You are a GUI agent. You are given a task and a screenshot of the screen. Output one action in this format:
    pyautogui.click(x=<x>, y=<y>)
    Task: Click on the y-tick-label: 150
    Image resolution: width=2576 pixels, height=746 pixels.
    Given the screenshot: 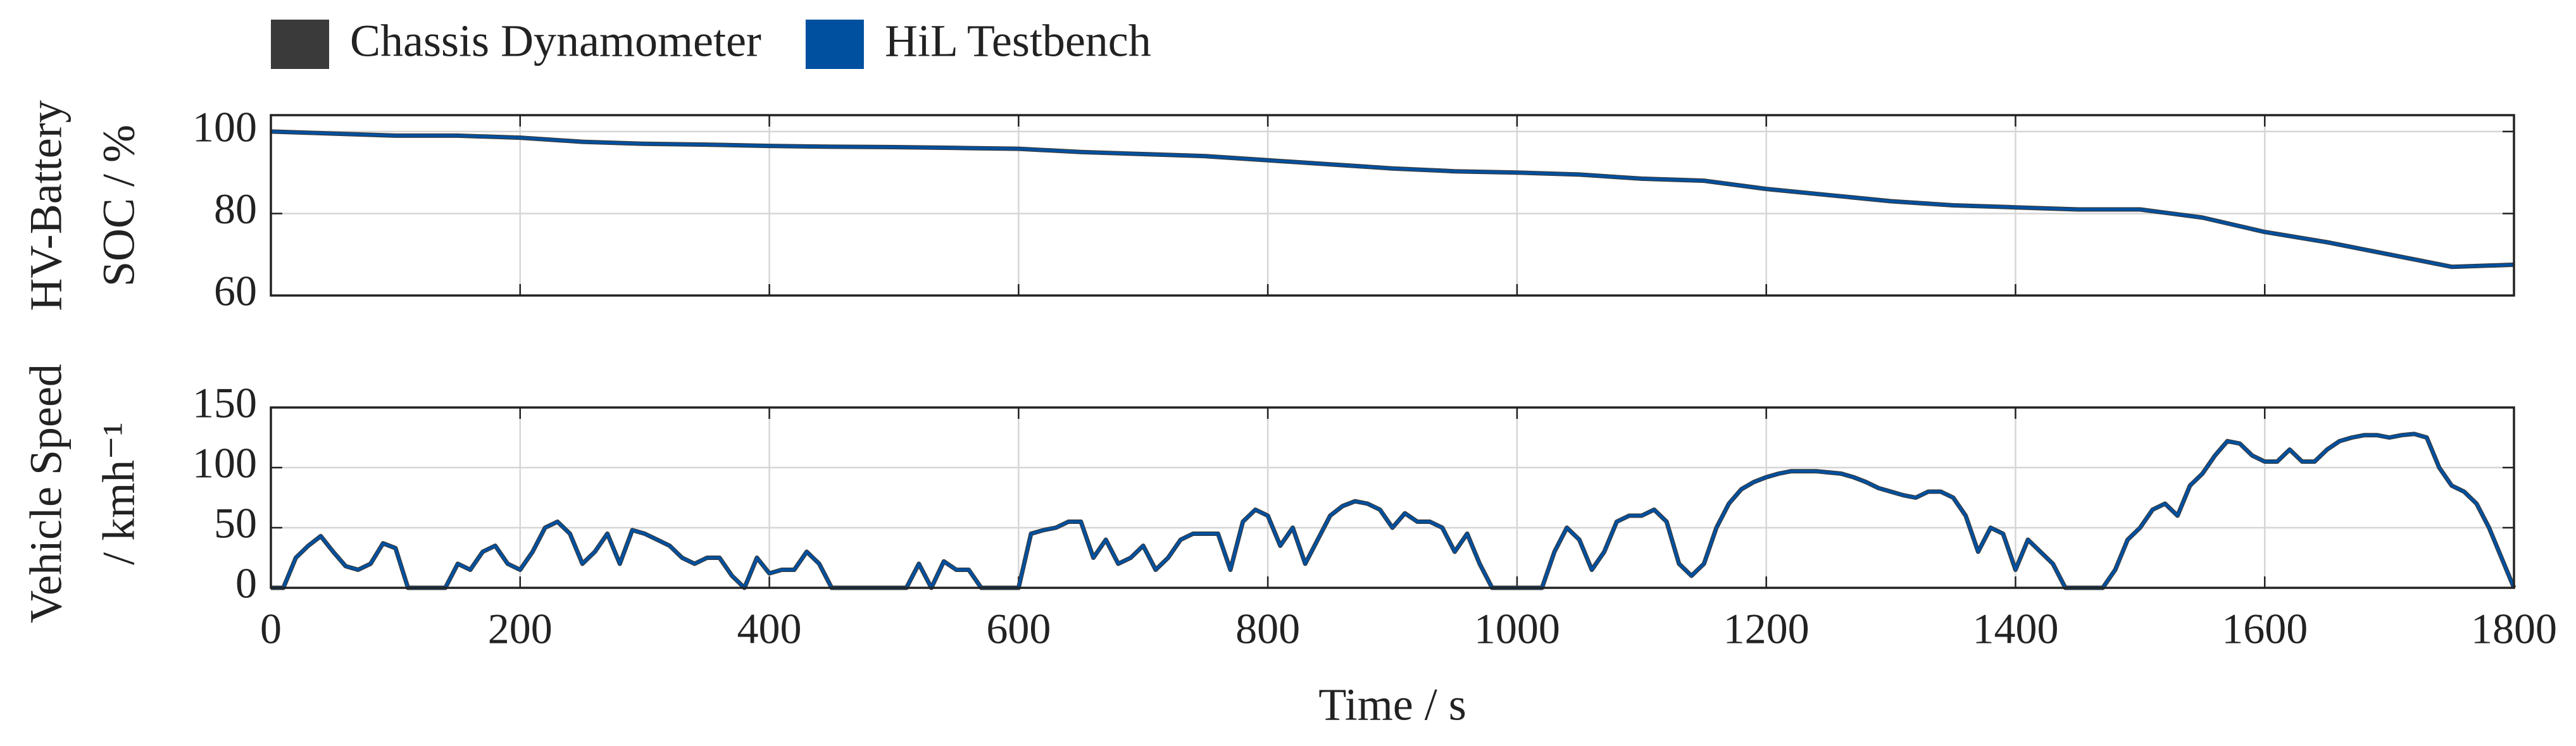 What is the action you would take?
    pyautogui.click(x=224, y=403)
    